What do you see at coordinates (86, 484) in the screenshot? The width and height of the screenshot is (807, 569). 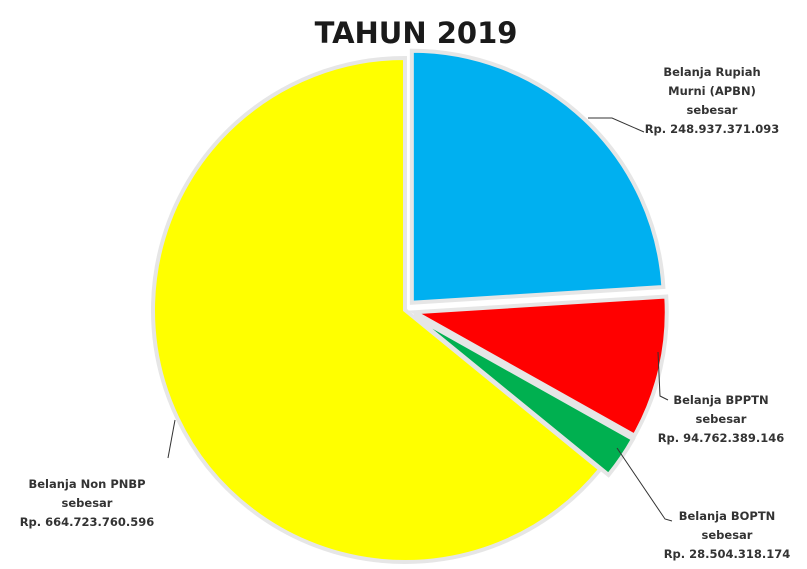 I see `data-label-line: Belanja Non PNBP` at bounding box center [86, 484].